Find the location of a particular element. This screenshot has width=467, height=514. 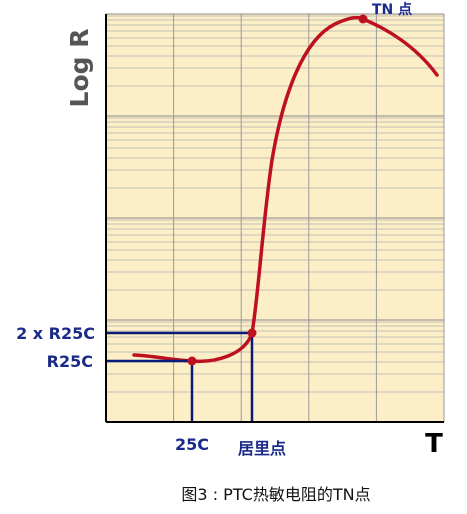

tn-label: TN 点 is located at coordinates (392, 9).